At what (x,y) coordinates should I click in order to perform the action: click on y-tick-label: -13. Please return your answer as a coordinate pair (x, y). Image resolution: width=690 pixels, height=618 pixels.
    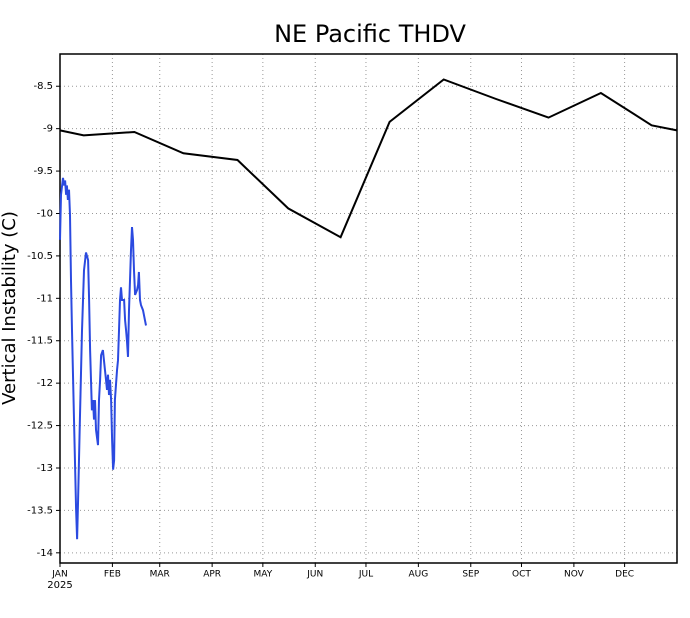
    Looking at the image, I should click on (45, 468).